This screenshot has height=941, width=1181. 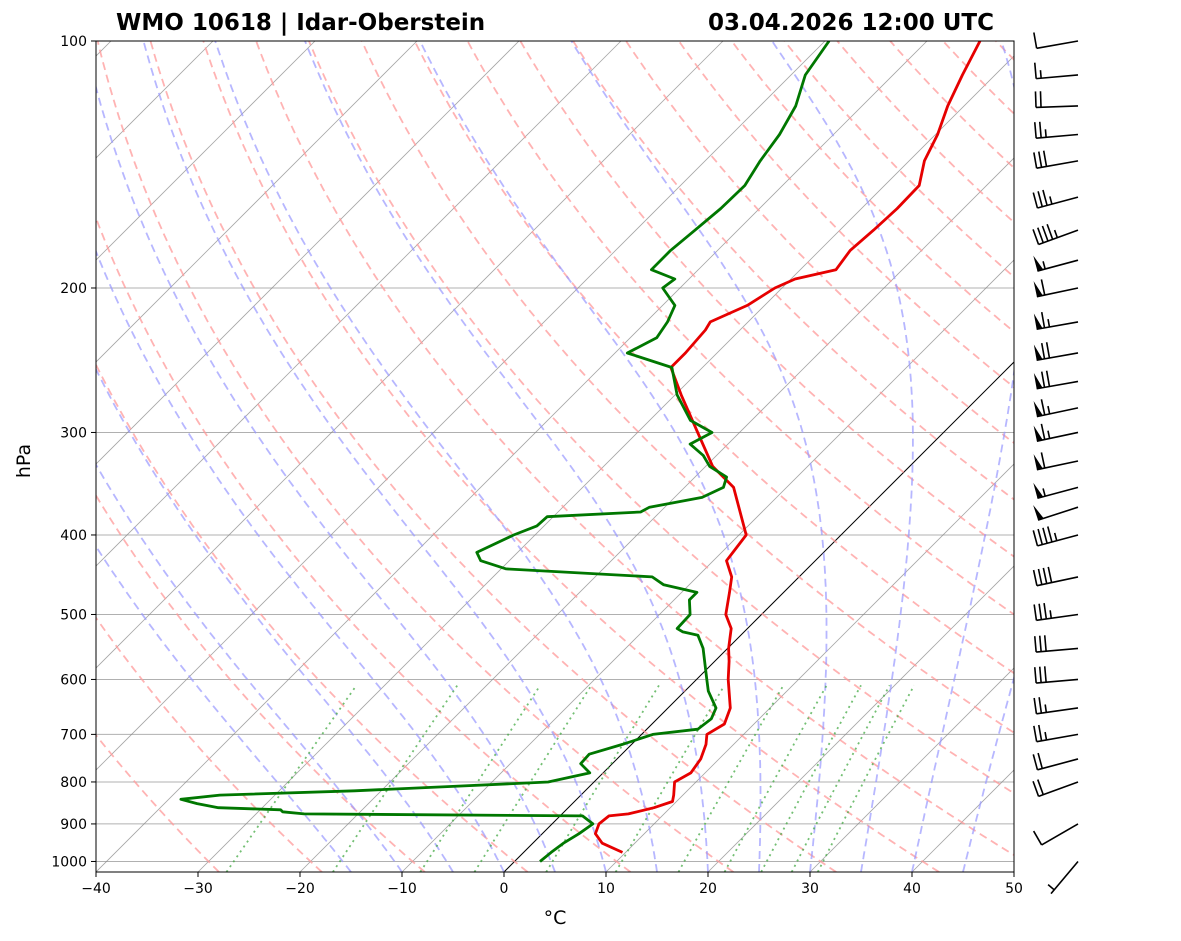 I want to click on wind-barbs-column, so click(x=1055, y=463).